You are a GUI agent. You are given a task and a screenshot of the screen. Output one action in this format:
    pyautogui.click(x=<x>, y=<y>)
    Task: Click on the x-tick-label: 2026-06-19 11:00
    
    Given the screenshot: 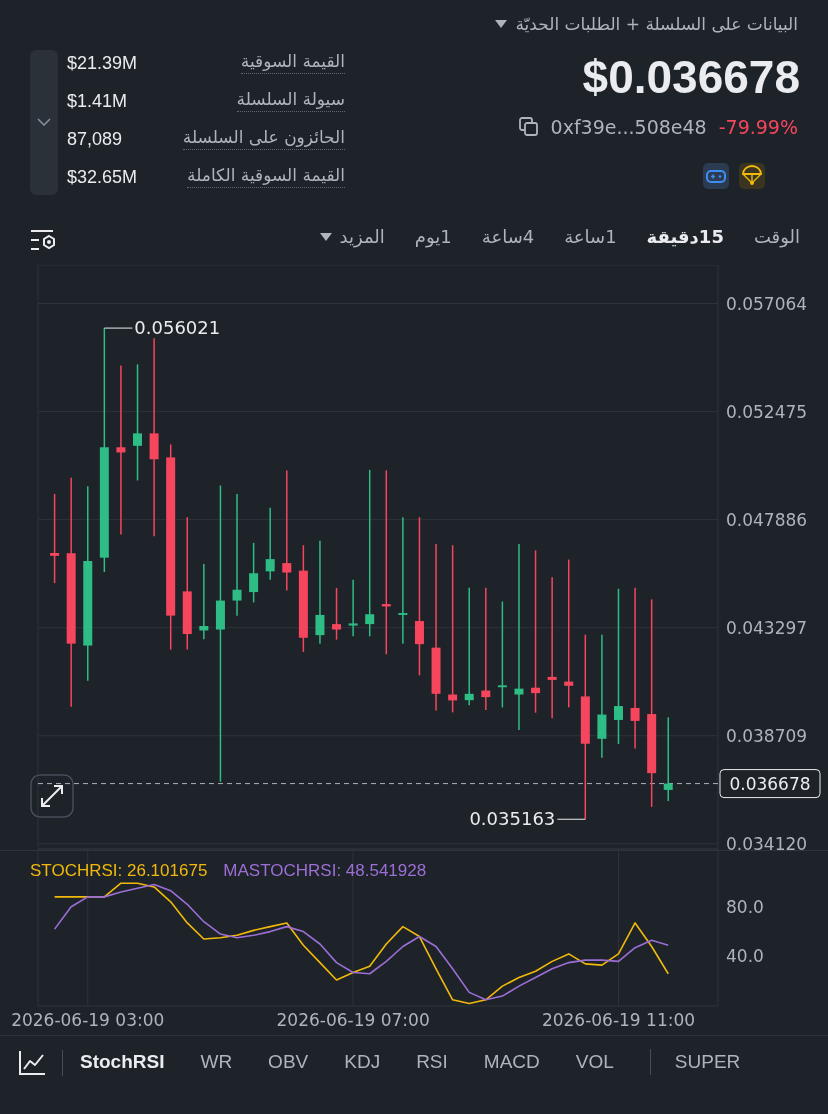 What is the action you would take?
    pyautogui.click(x=618, y=1020)
    